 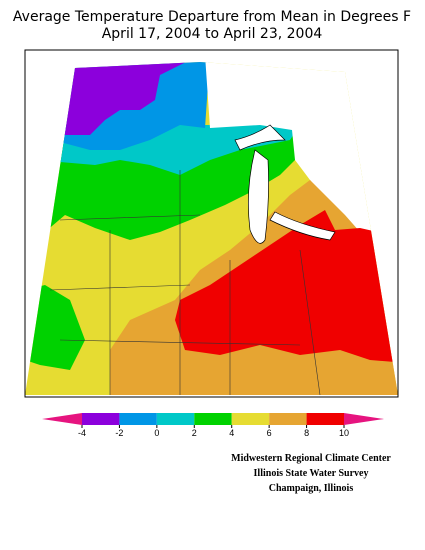 What do you see at coordinates (119, 433) in the screenshot?
I see `tick-label: -2` at bounding box center [119, 433].